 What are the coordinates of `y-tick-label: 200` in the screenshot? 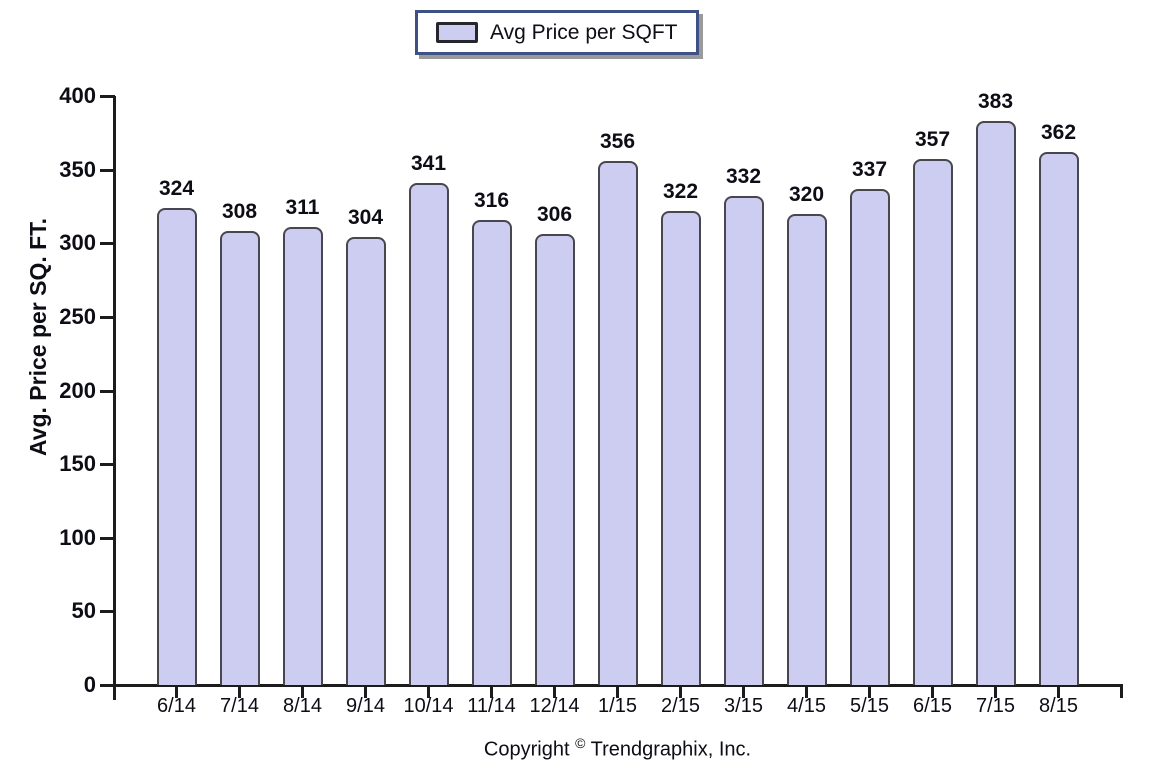 It's located at (77, 390).